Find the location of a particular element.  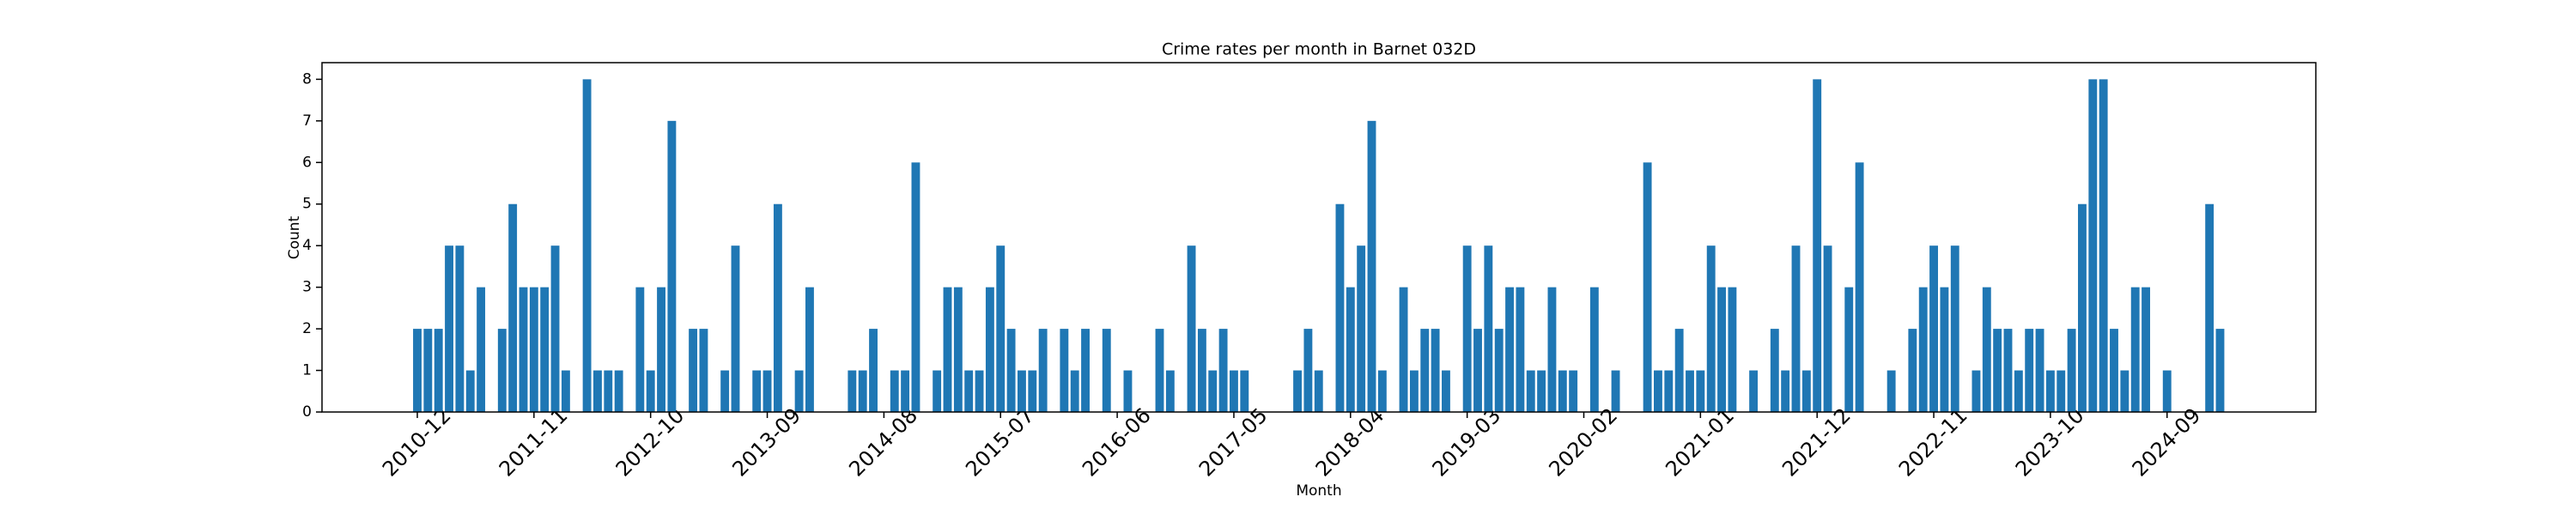

x-axis-label: Month is located at coordinates (1319, 491).